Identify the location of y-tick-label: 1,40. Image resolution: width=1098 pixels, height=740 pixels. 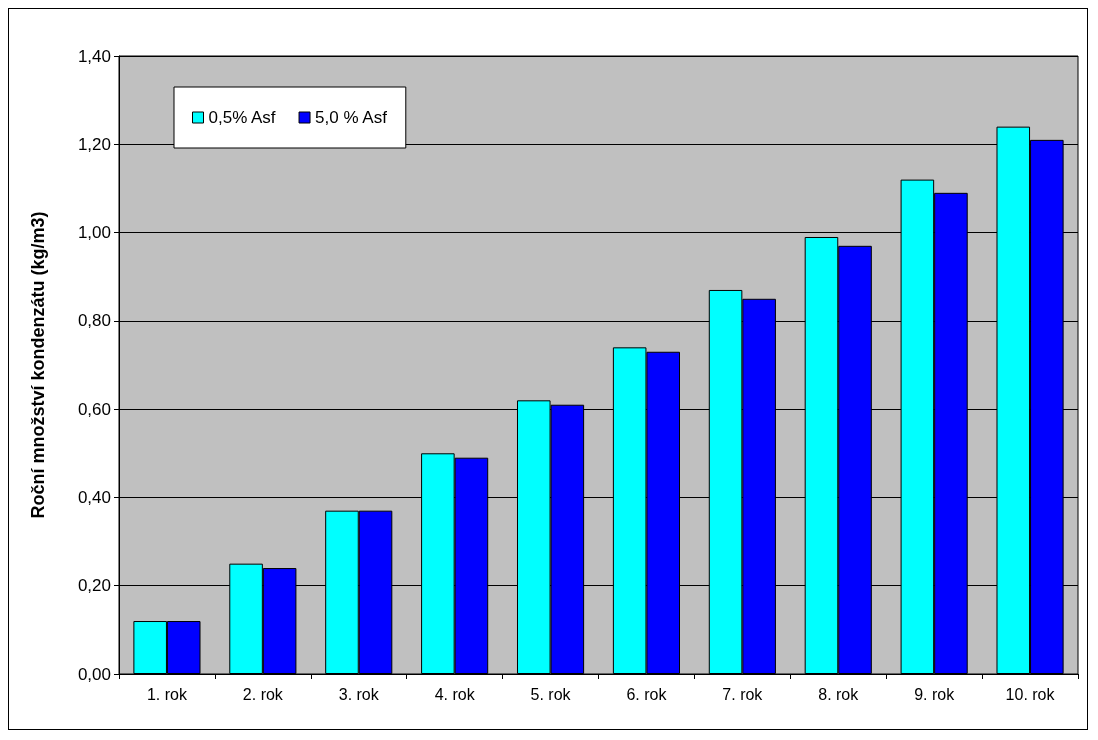
(94, 56).